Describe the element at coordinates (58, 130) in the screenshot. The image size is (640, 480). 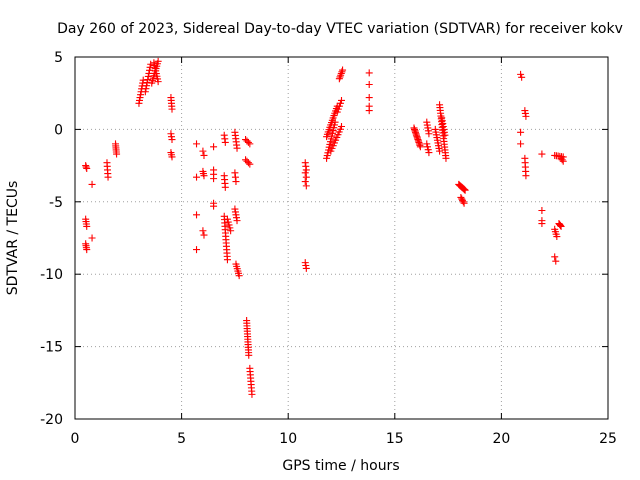
I see `y-tick-label: 0` at that location.